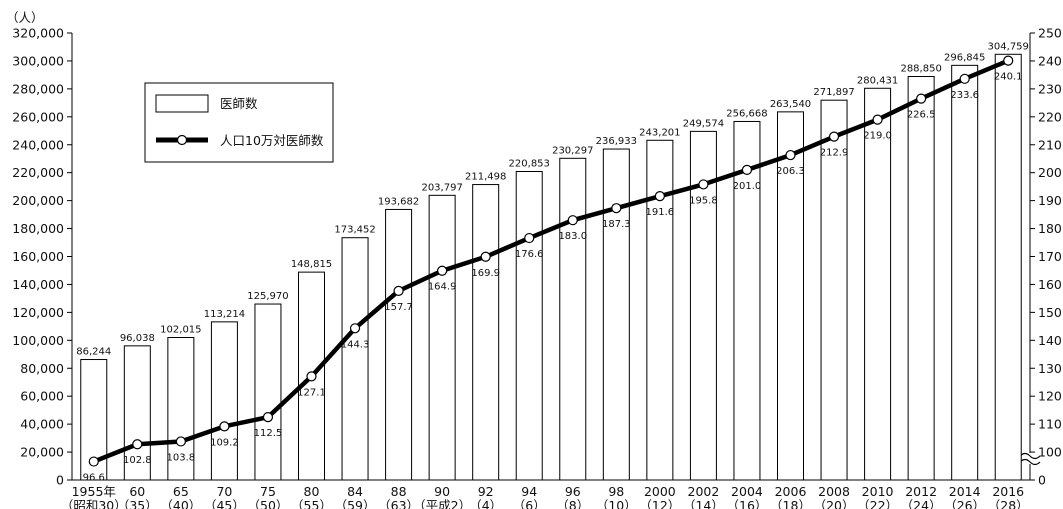 The height and width of the screenshot is (509, 1063). What do you see at coordinates (747, 503) in the screenshot?
I see `x-tick-sublabel: （16）` at bounding box center [747, 503].